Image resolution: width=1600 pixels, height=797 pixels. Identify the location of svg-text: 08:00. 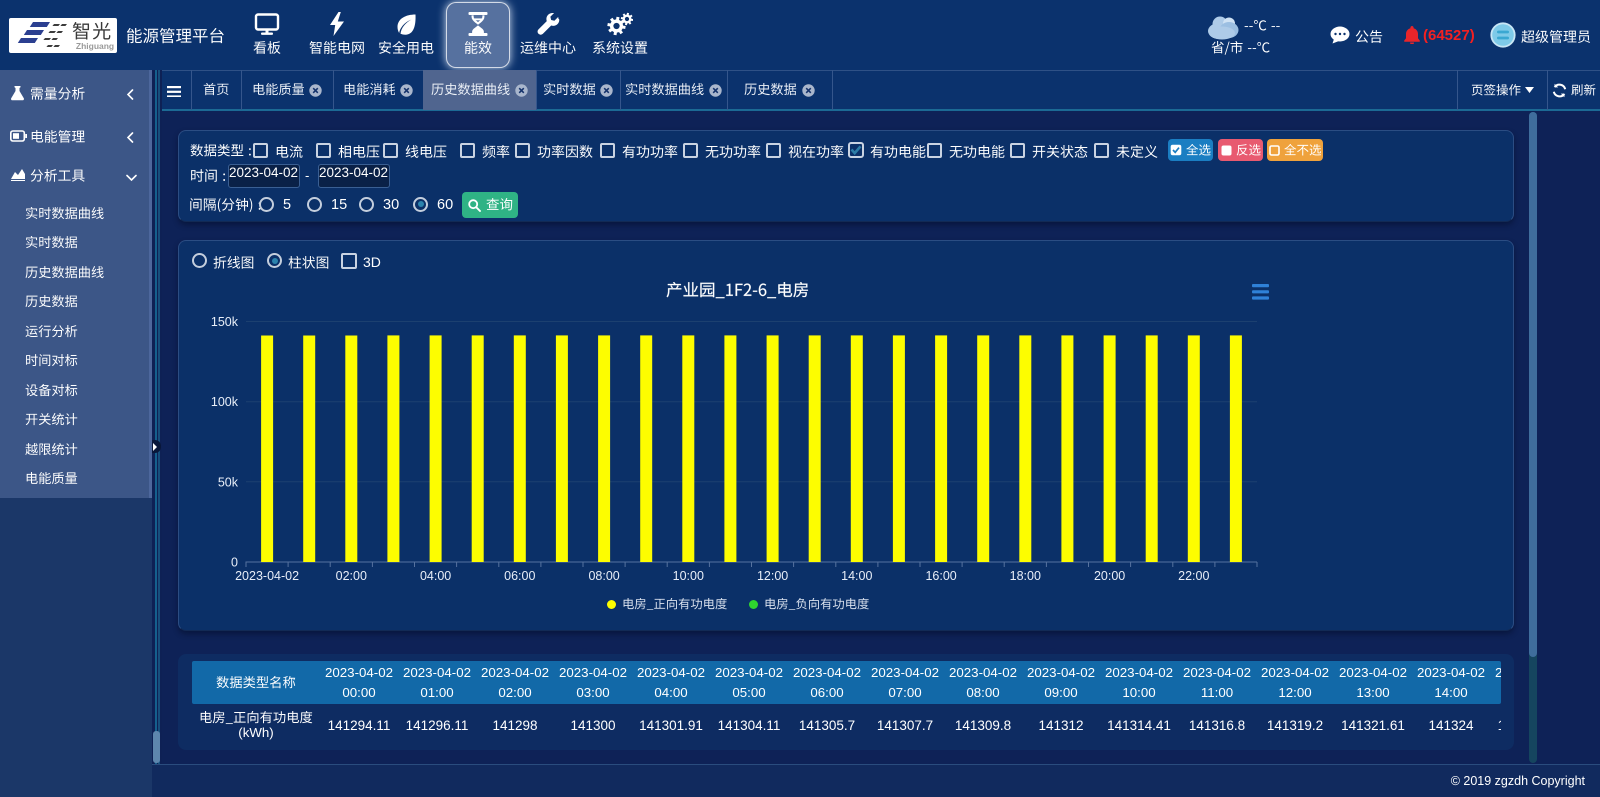
(603, 576).